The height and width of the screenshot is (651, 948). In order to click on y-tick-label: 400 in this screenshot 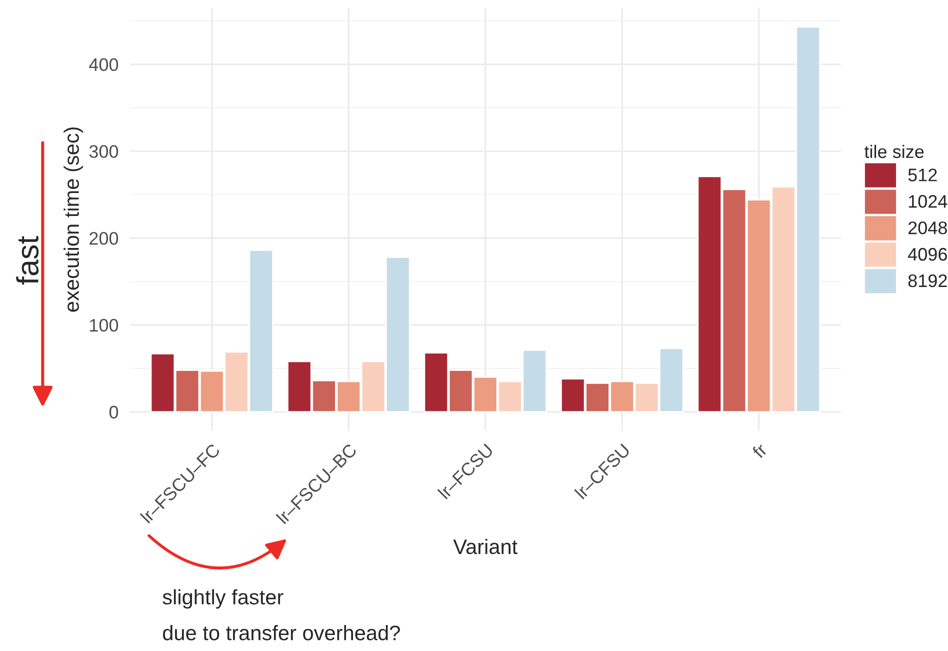, I will do `click(103, 65)`.